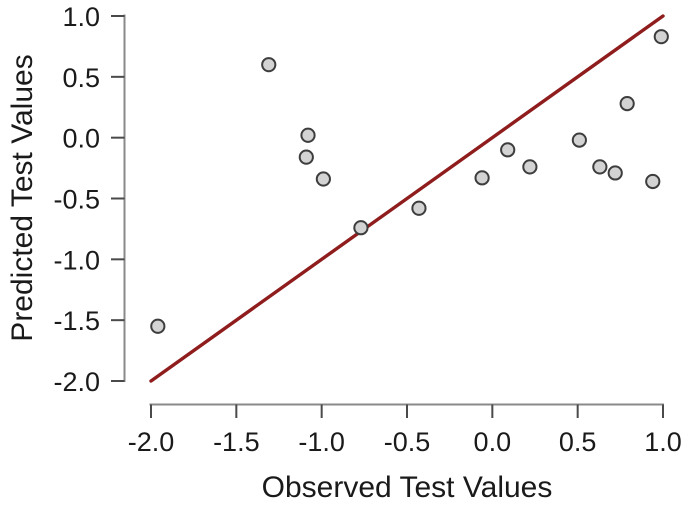 This screenshot has height=507, width=685. I want to click on x-tick-label: 0.0, so click(493, 442).